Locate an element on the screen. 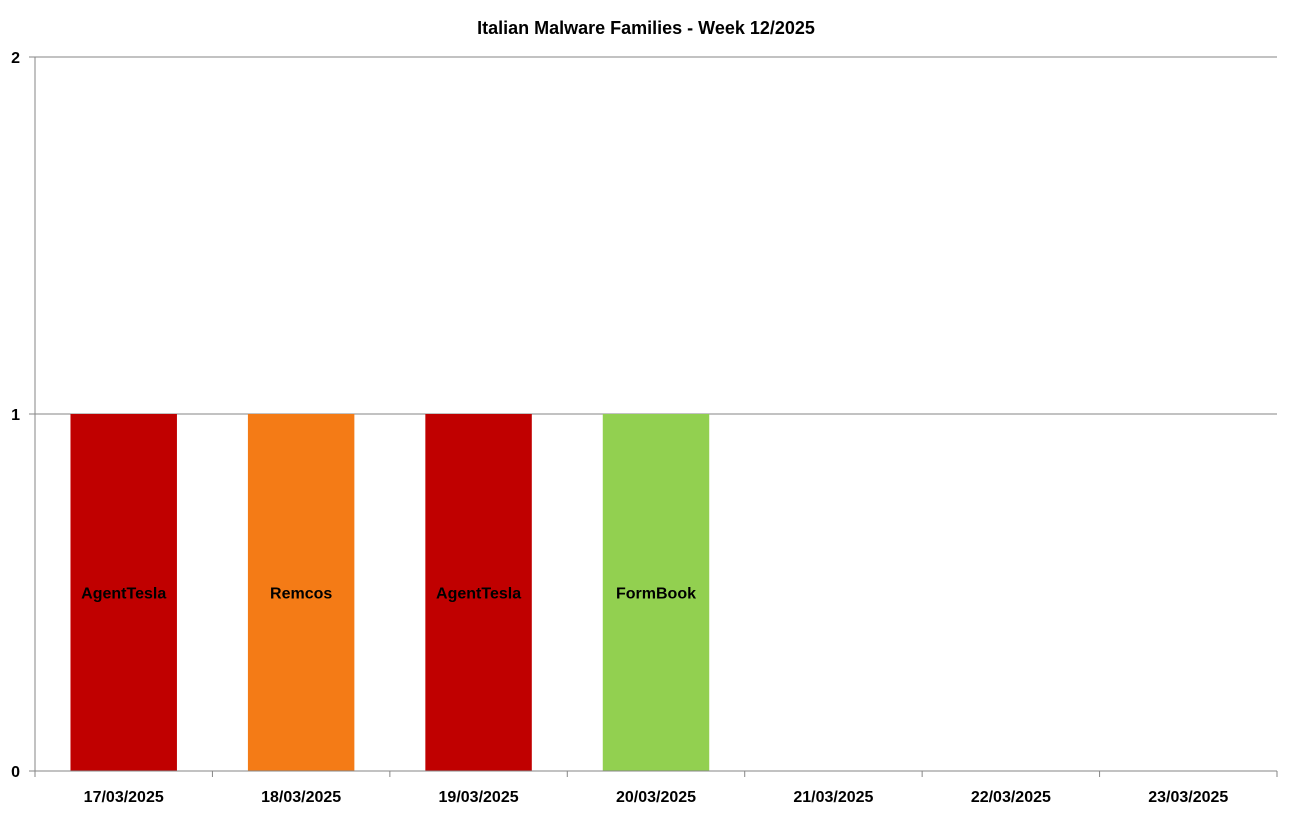 The height and width of the screenshot is (818, 1292). chart-title: Italian Malware Families - Week 12/2025 is located at coordinates (646, 28).